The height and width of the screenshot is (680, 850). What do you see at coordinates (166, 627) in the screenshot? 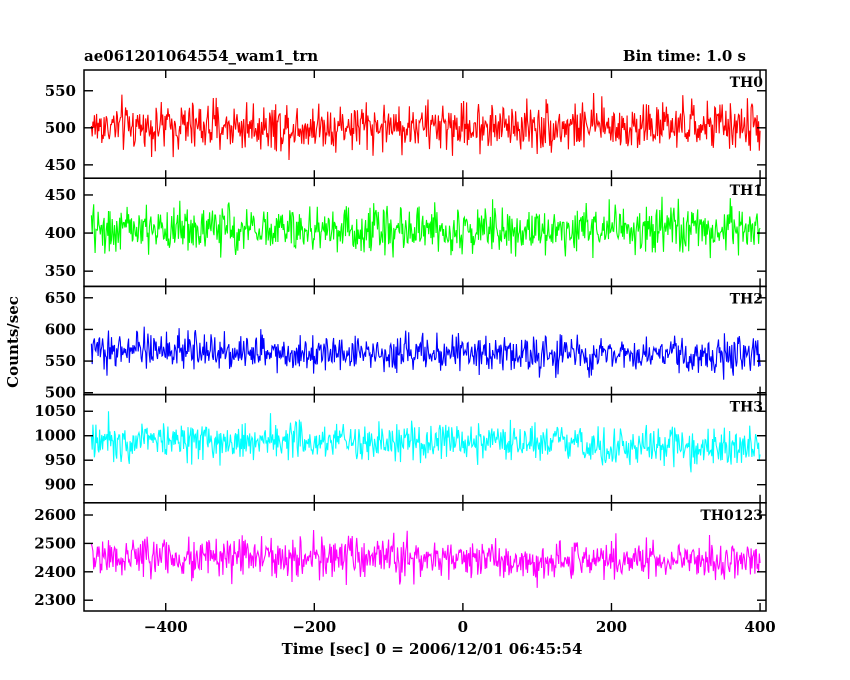
I see `x-tick-label: −400` at bounding box center [166, 627].